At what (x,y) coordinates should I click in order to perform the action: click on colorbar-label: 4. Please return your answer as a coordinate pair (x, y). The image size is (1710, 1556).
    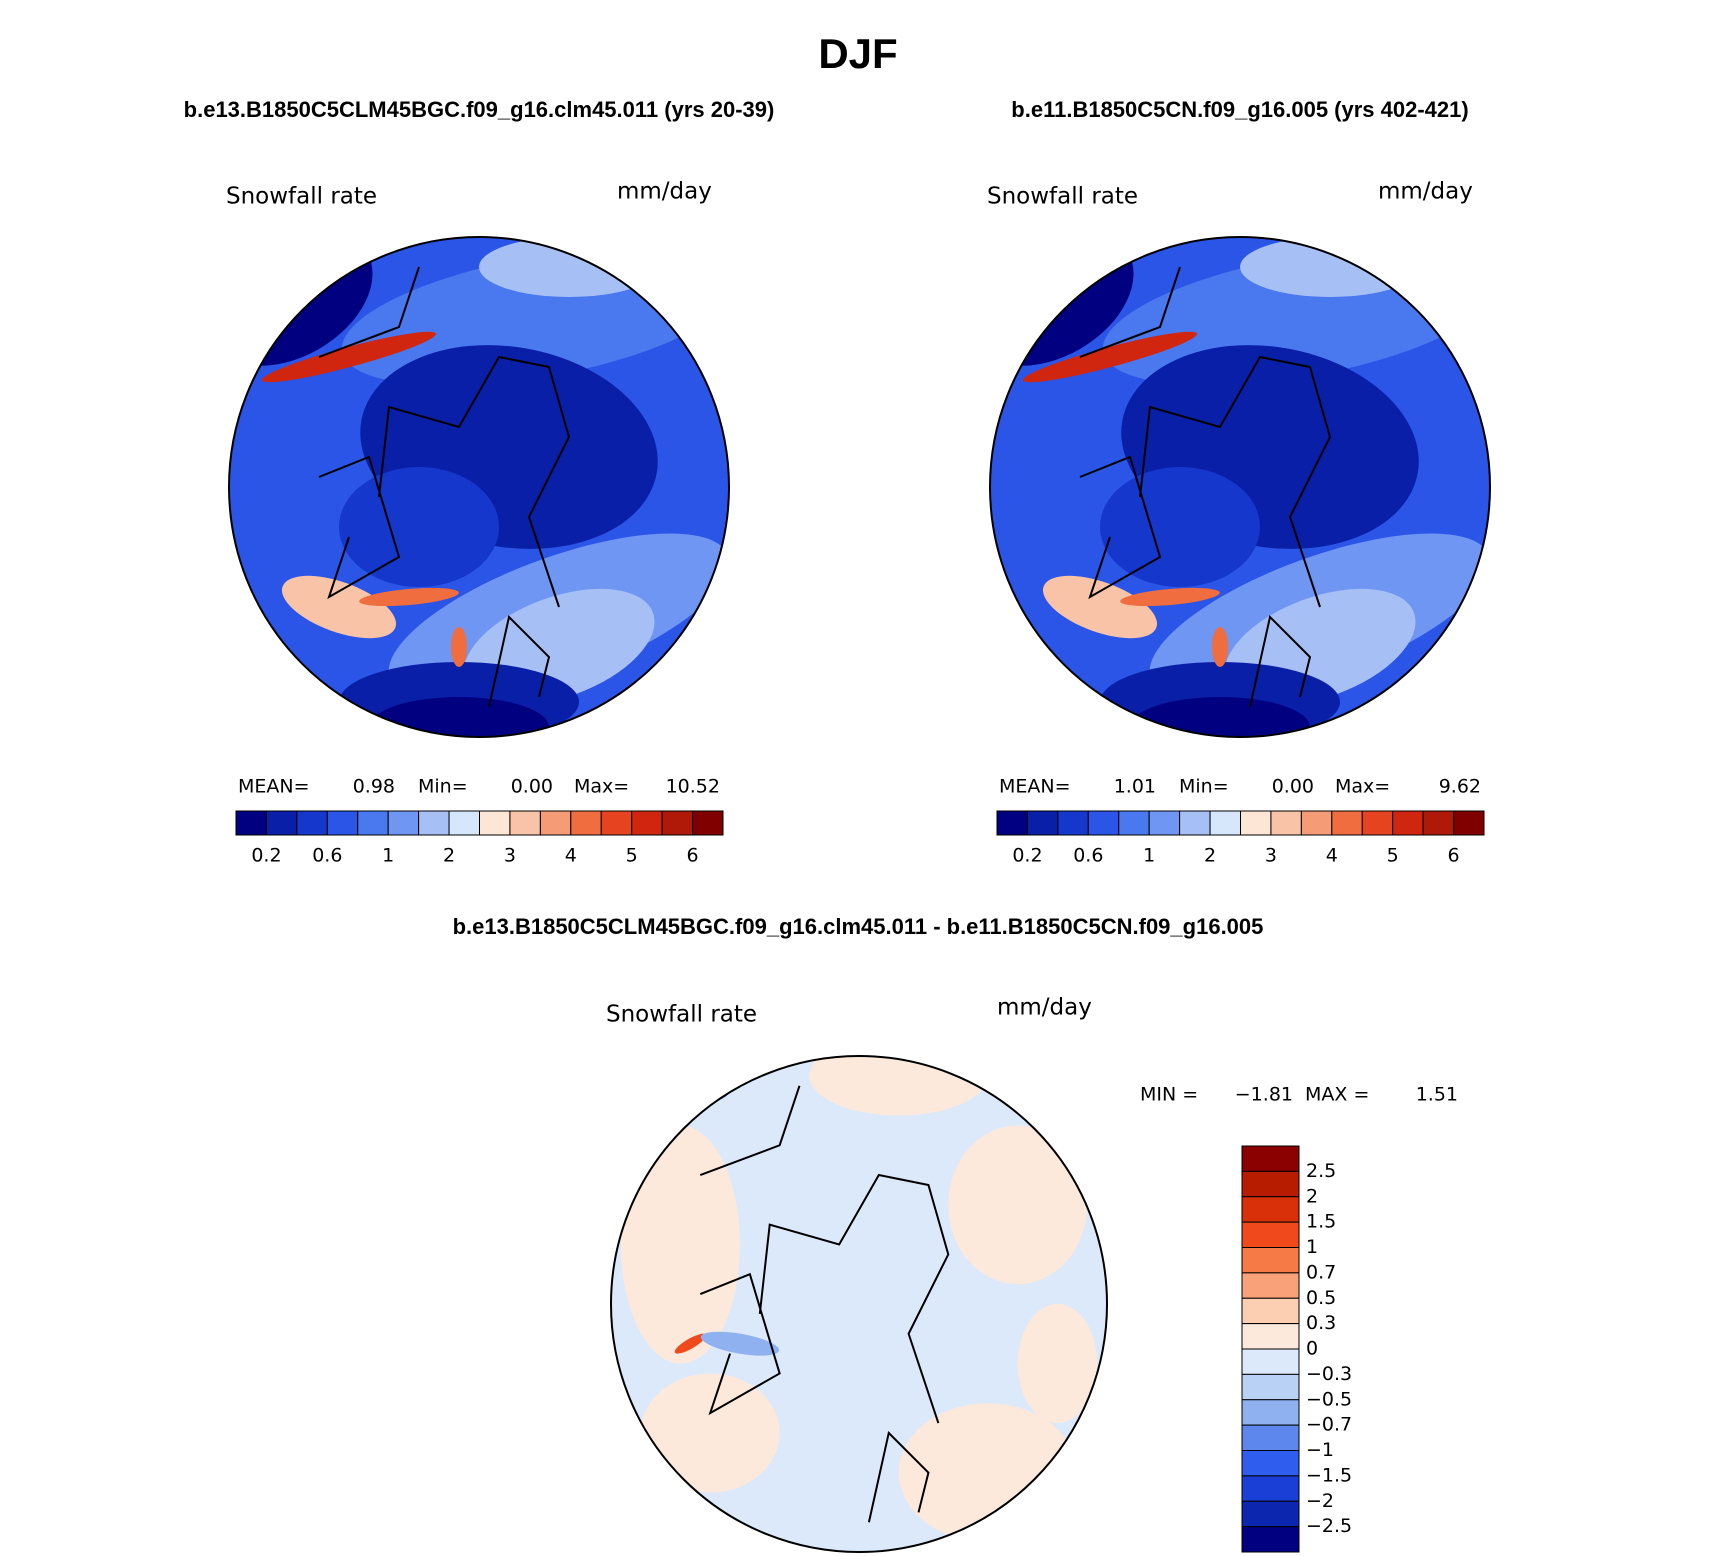
    Looking at the image, I should click on (1332, 856).